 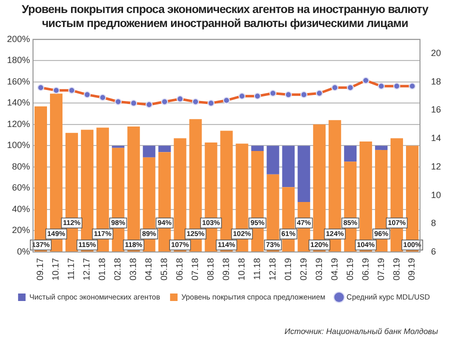 What do you see at coordinates (436, 53) in the screenshot?
I see `y2-tick-label: 20` at bounding box center [436, 53].